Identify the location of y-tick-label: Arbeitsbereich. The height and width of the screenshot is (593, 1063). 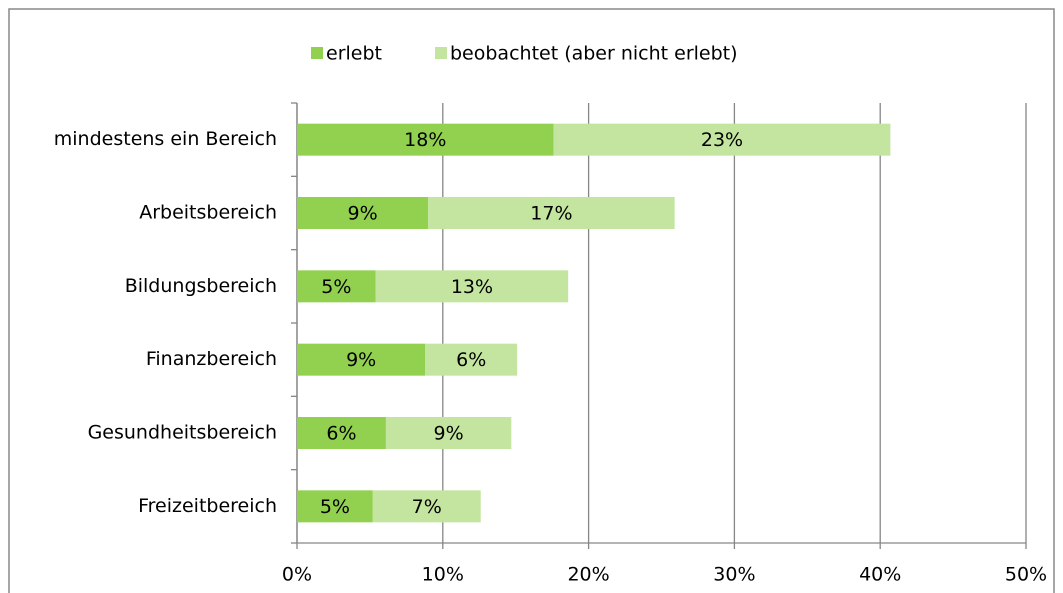
(208, 213).